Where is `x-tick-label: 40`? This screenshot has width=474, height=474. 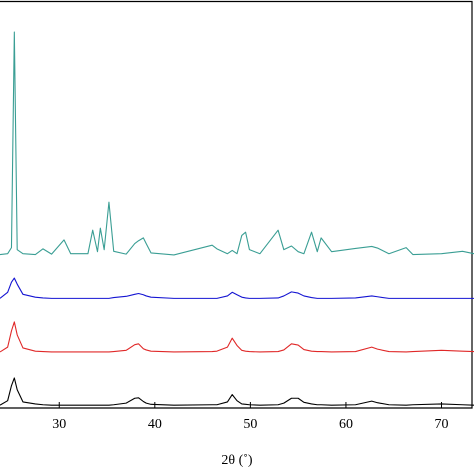
x-tick-label: 40 is located at coordinates (155, 424).